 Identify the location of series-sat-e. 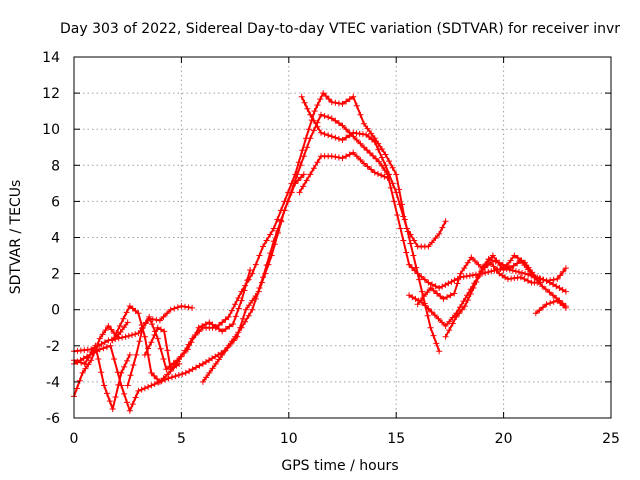
(343, 172).